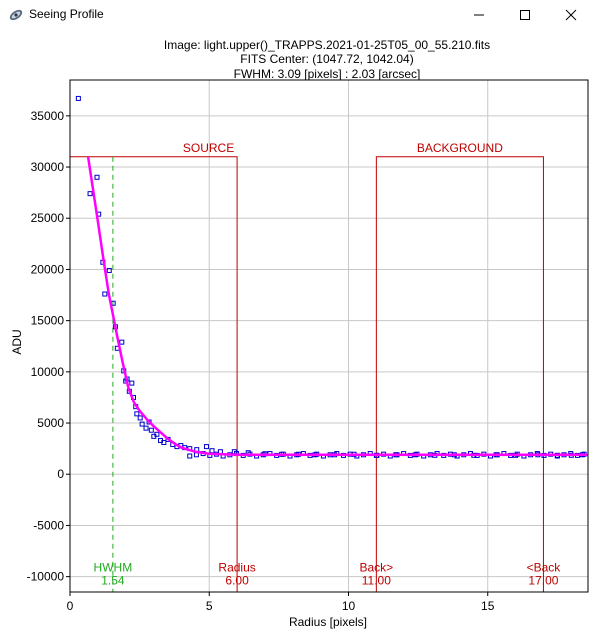 Image resolution: width=594 pixels, height=635 pixels. I want to click on y-tick-label: 25000, so click(48, 218).